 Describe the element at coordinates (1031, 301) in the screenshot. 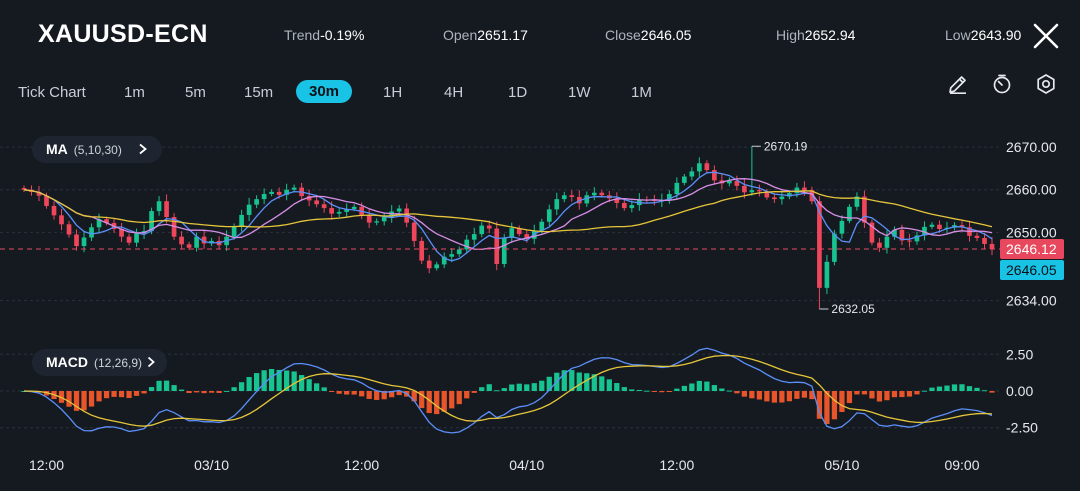

I see `price-tick-label: 2634.00` at that location.